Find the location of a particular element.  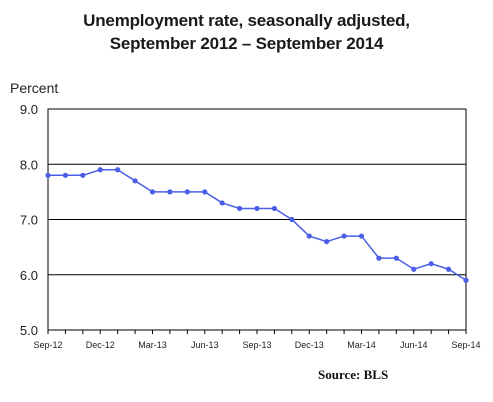

x-tick-label: Sep-12 is located at coordinates (47, 345).